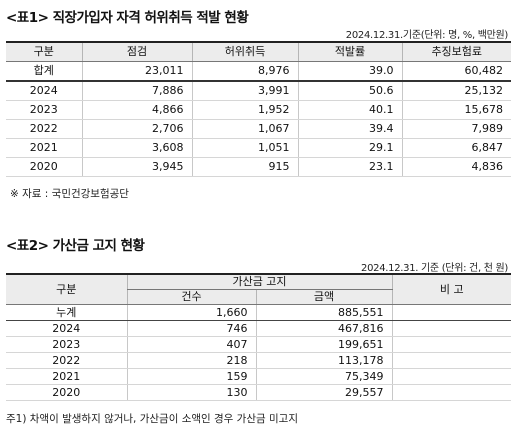 The height and width of the screenshot is (437, 517). I want to click on cell-recovered-premium: 6,847, so click(456, 148).